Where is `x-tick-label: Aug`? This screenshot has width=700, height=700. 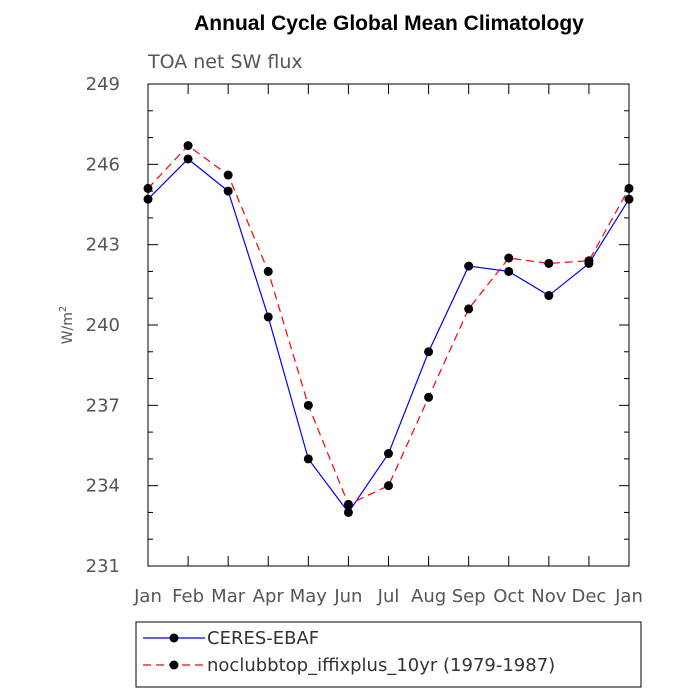 x-tick-label: Aug is located at coordinates (428, 596).